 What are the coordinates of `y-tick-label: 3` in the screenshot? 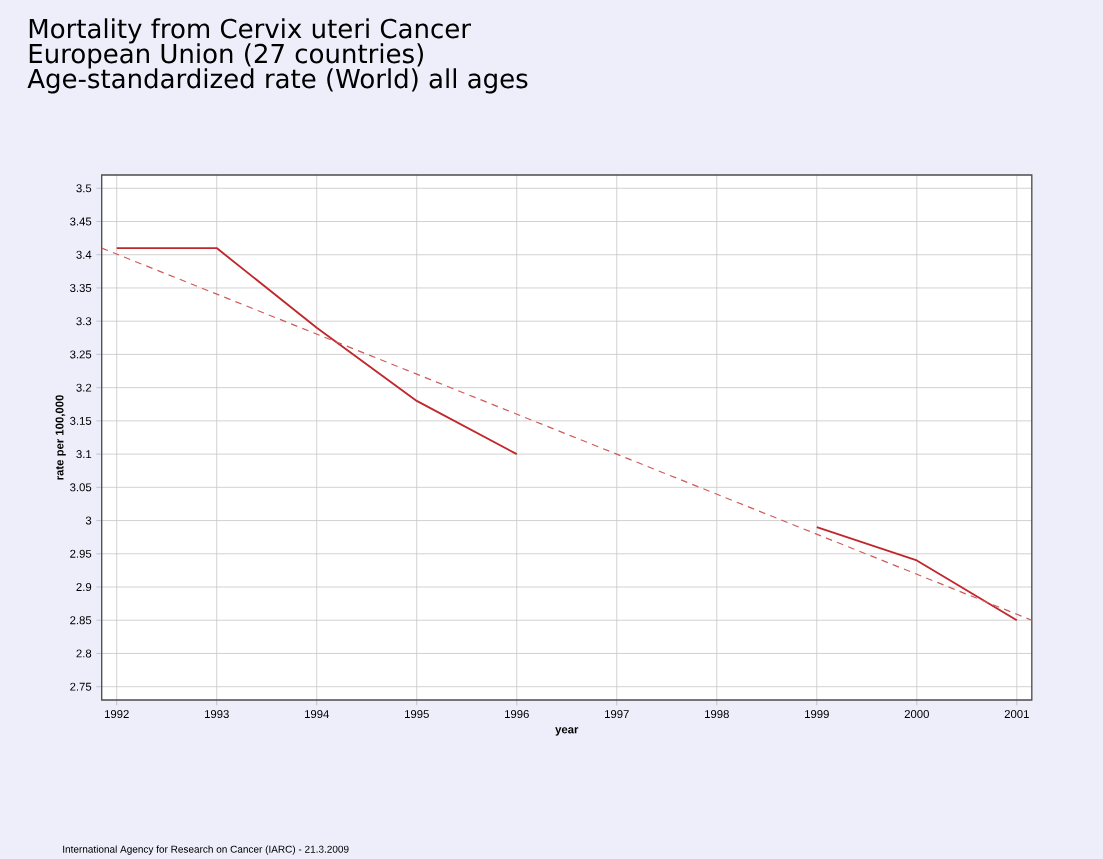 It's located at (88, 520).